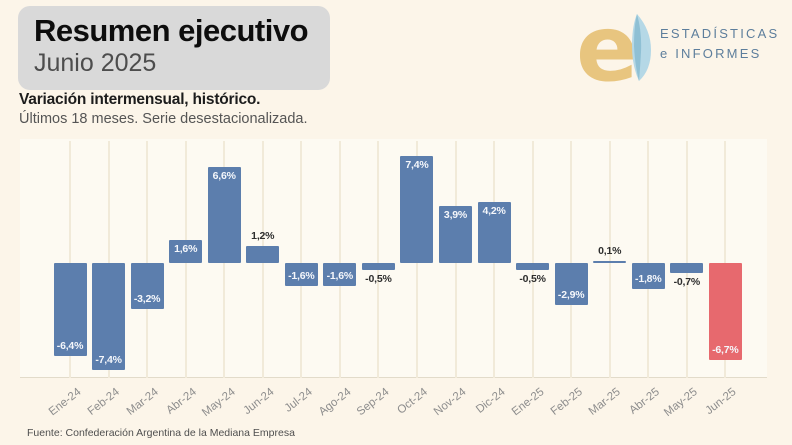 The width and height of the screenshot is (792, 445). I want to click on x-axis-label: Abr-24, so click(182, 401).